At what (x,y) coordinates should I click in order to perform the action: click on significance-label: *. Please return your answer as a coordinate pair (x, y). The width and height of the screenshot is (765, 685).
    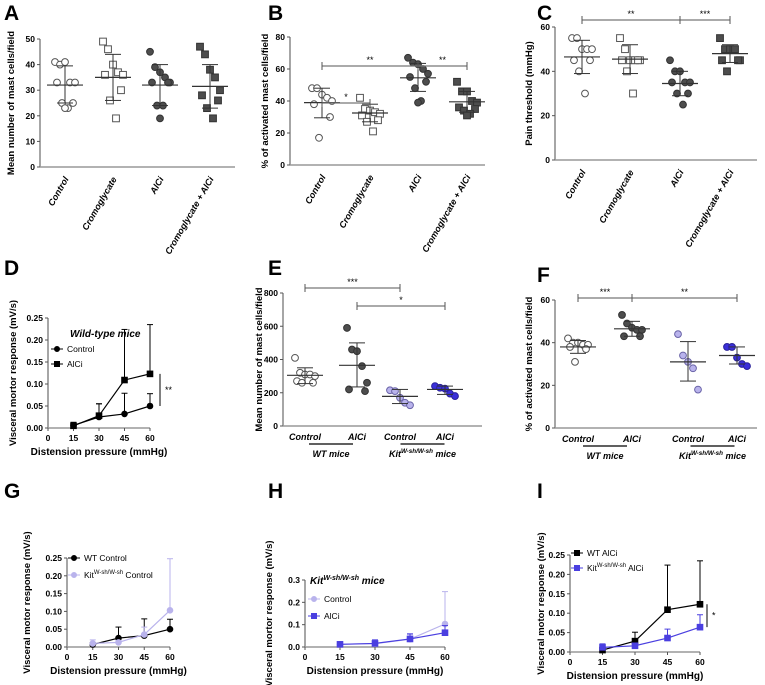
    Looking at the image, I should click on (401, 300).